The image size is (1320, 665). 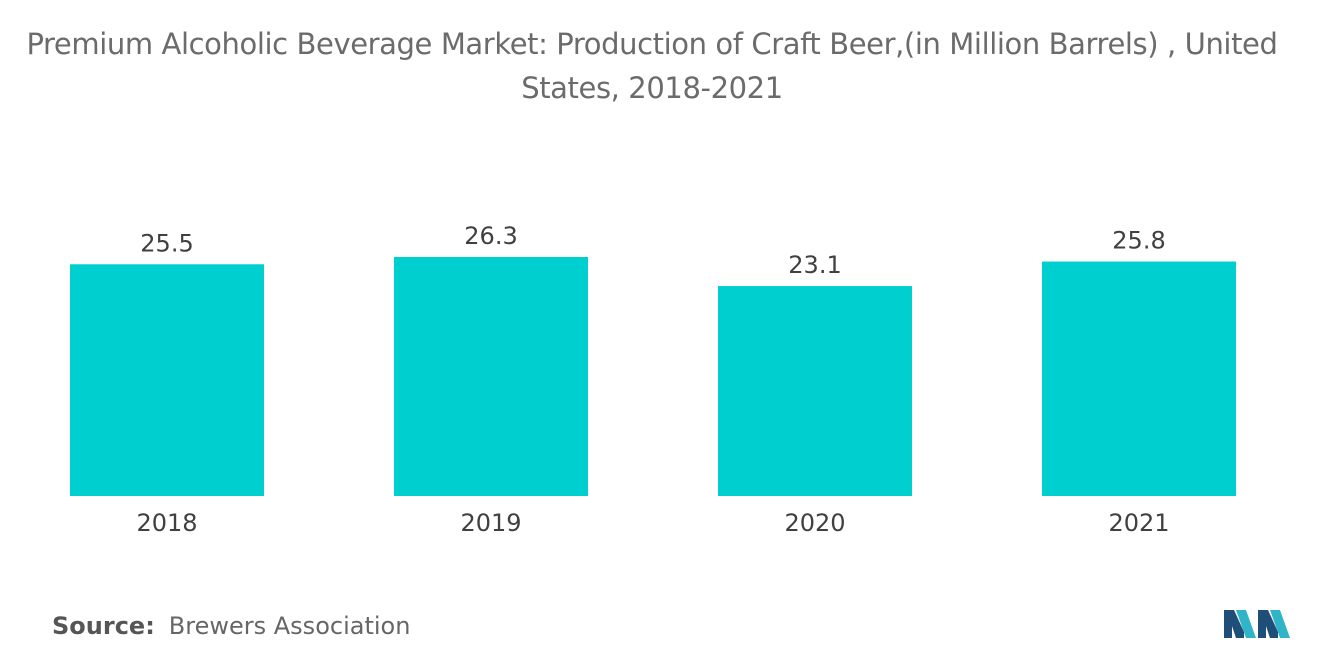 I want to click on value-label-2018: 25.5, so click(x=166, y=243).